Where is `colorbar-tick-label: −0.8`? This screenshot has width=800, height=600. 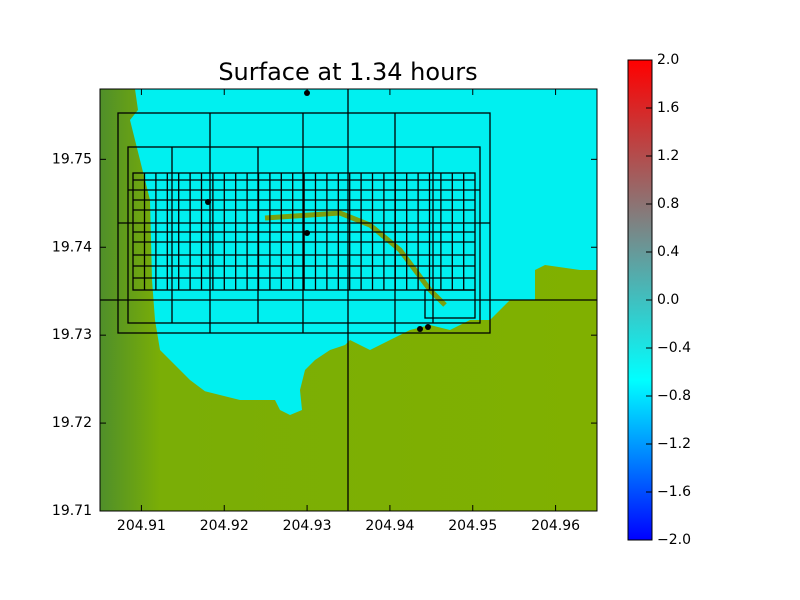
colorbar-tick-label: −0.8 is located at coordinates (674, 396).